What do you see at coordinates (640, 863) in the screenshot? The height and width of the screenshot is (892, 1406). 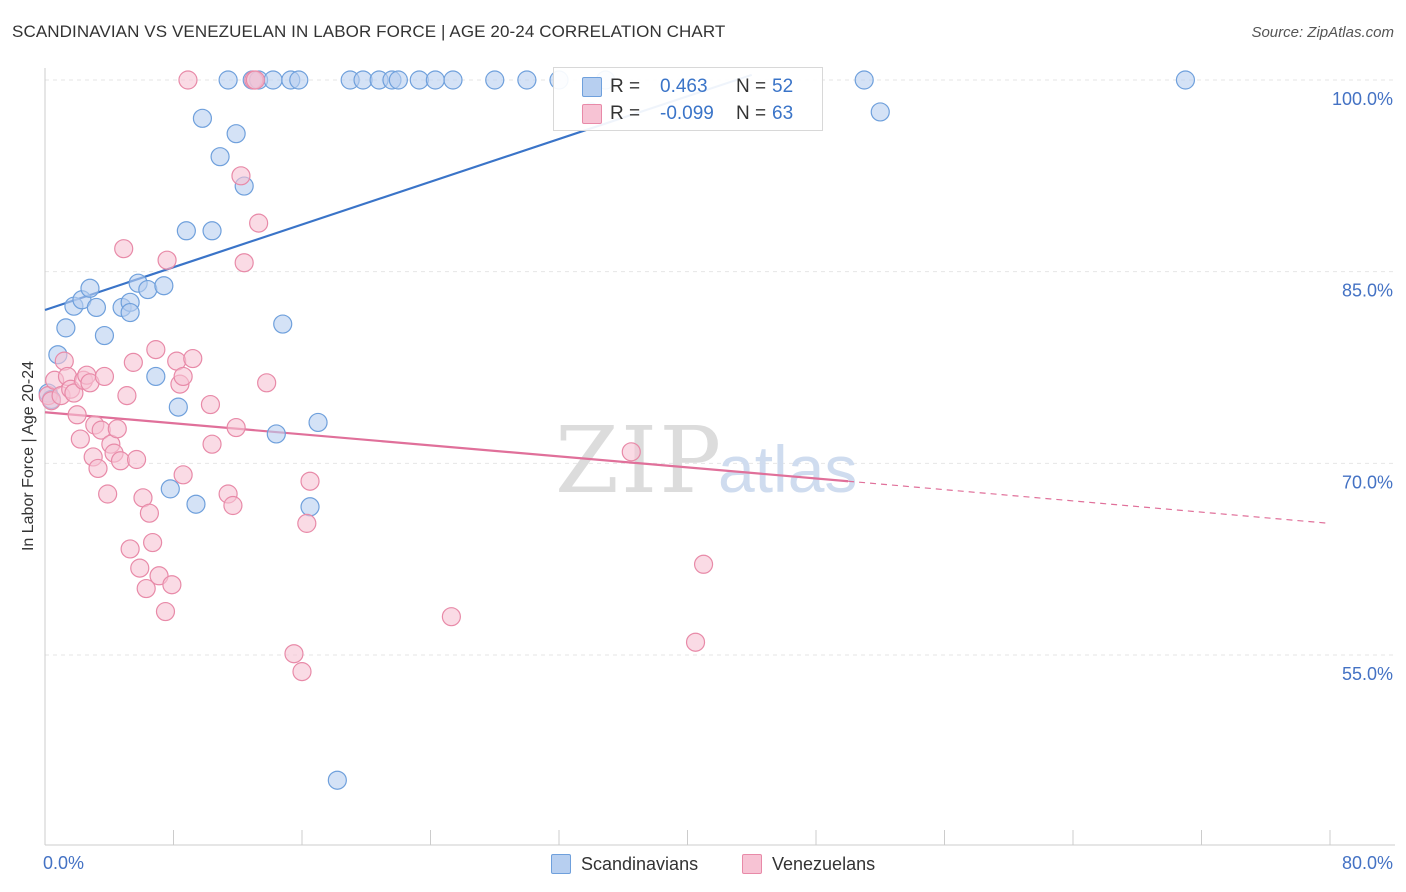 I see `bottom-legend-label: Scandinavians` at bounding box center [640, 863].